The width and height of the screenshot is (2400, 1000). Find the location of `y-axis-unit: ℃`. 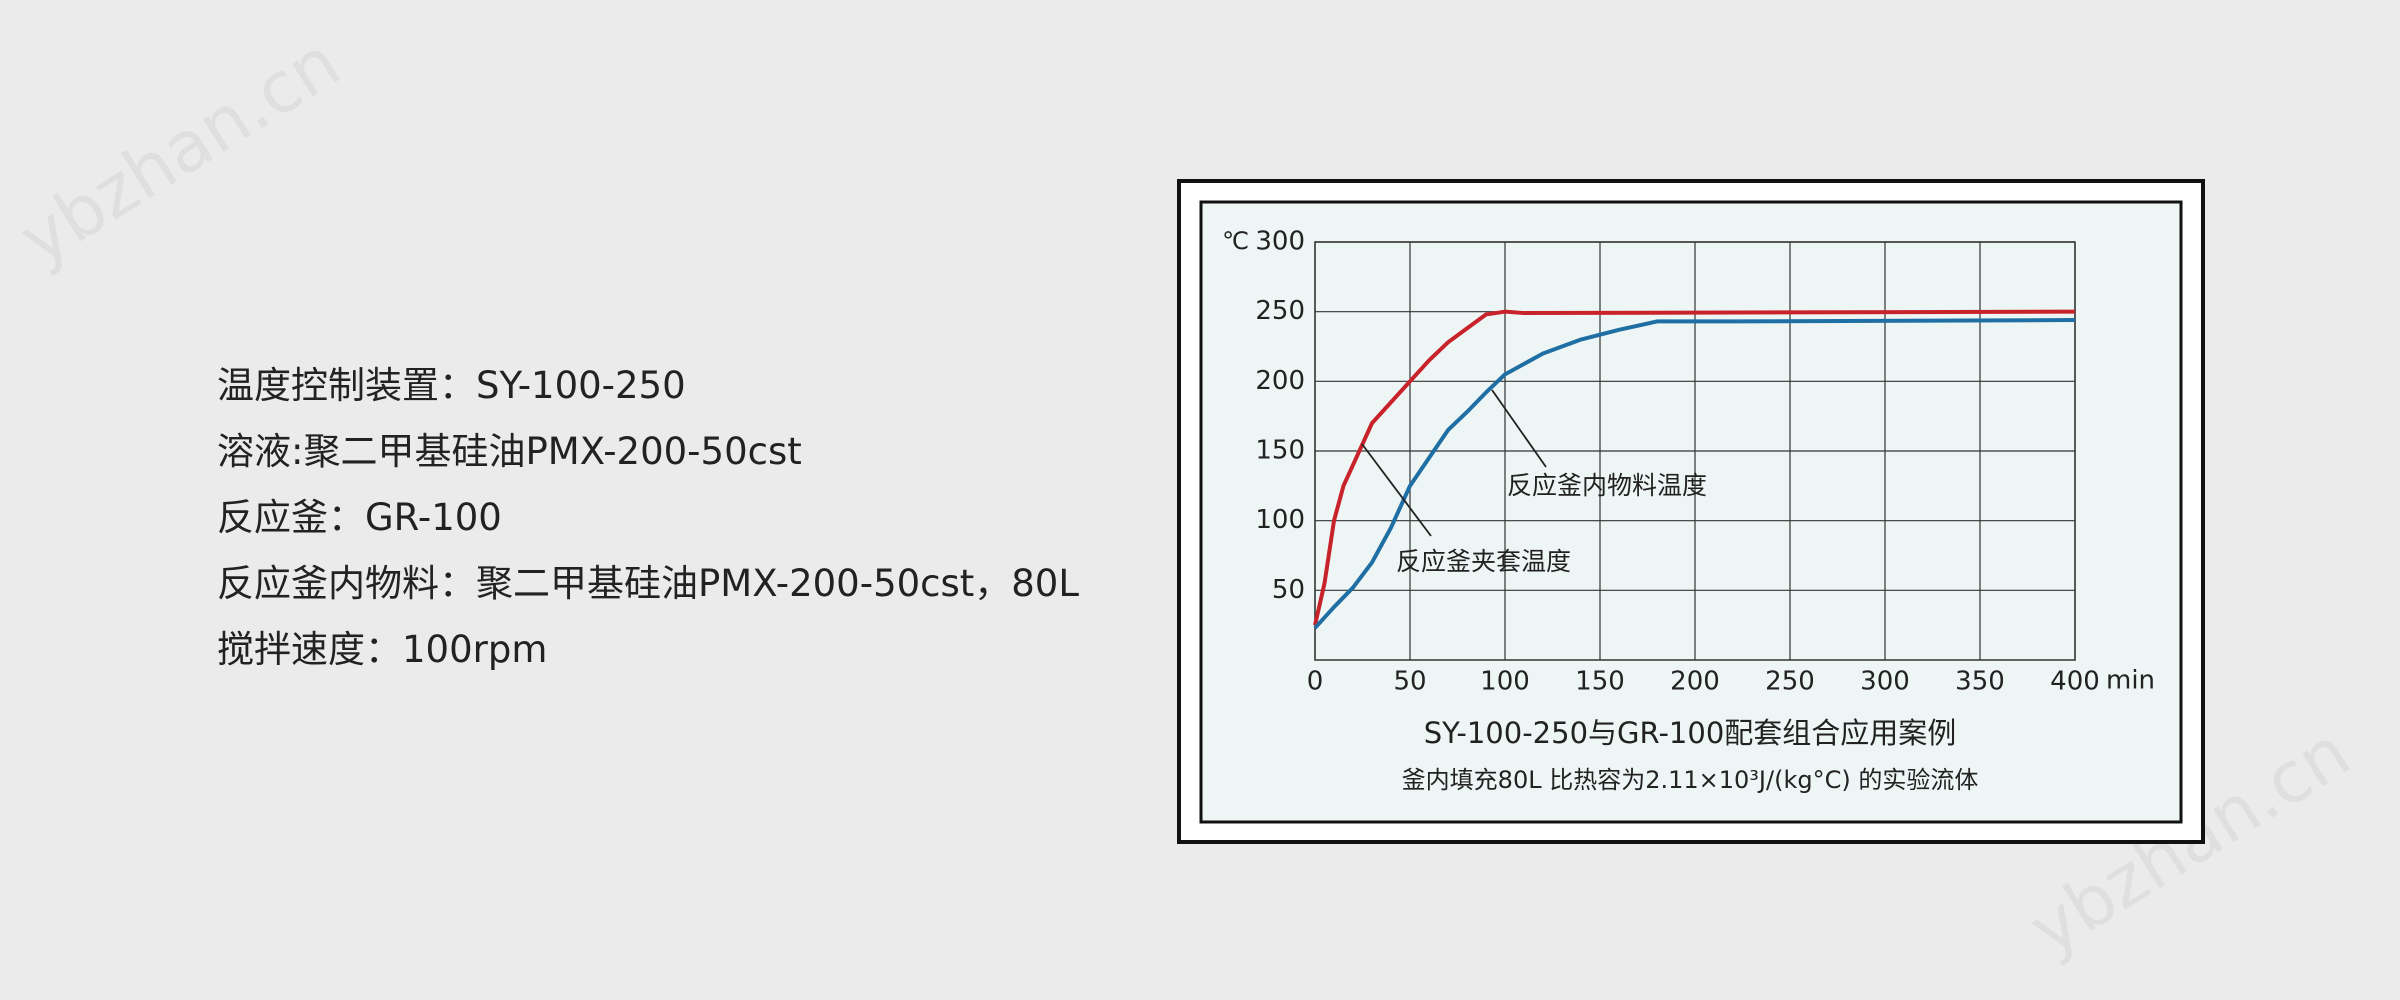

y-axis-unit: ℃ is located at coordinates (1235, 241).